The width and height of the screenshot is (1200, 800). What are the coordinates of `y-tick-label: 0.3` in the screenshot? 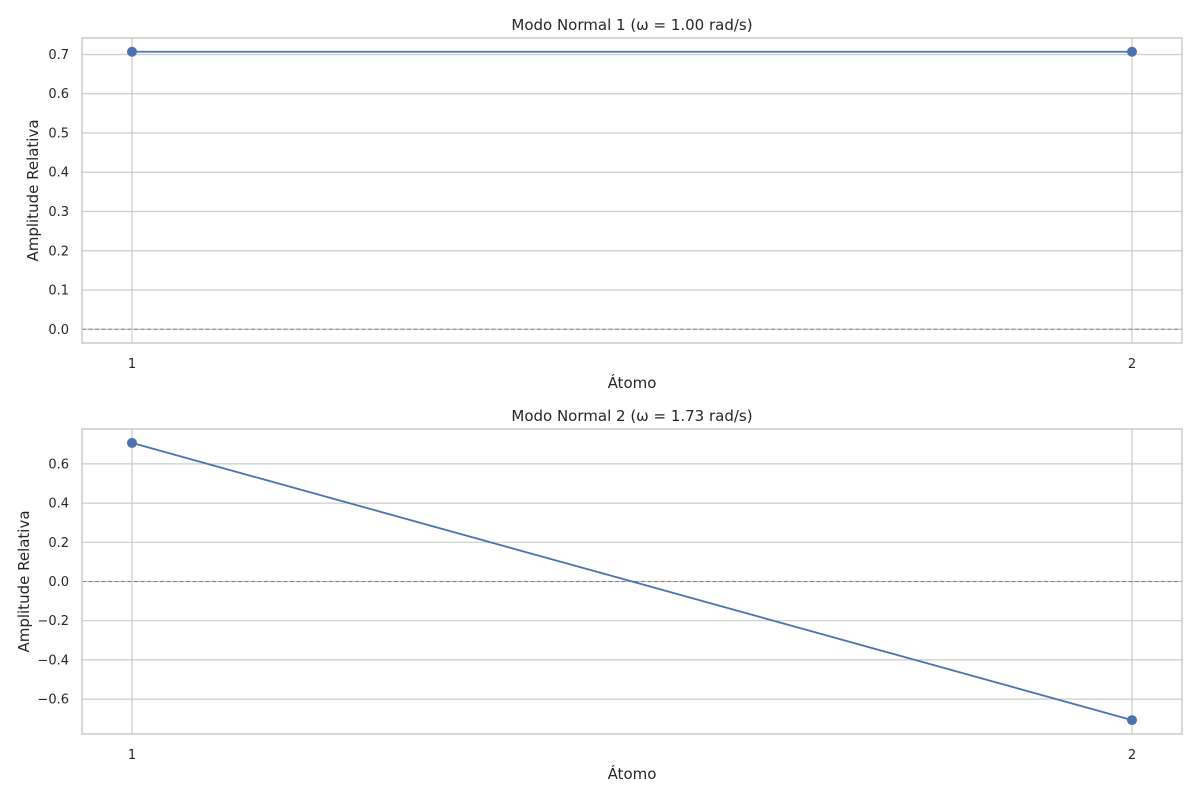 It's located at (58, 212).